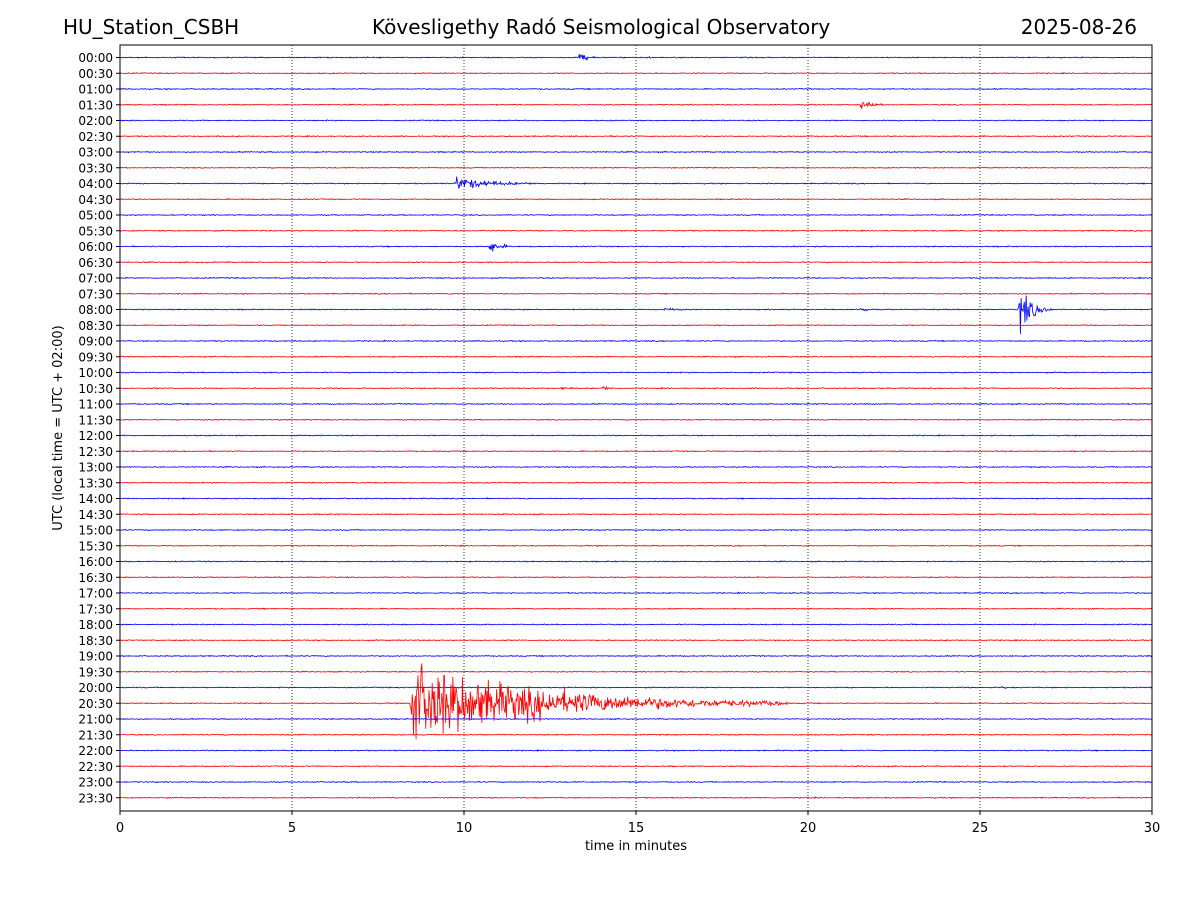  Describe the element at coordinates (980, 828) in the screenshot. I see `x-tick-label: 25` at that location.